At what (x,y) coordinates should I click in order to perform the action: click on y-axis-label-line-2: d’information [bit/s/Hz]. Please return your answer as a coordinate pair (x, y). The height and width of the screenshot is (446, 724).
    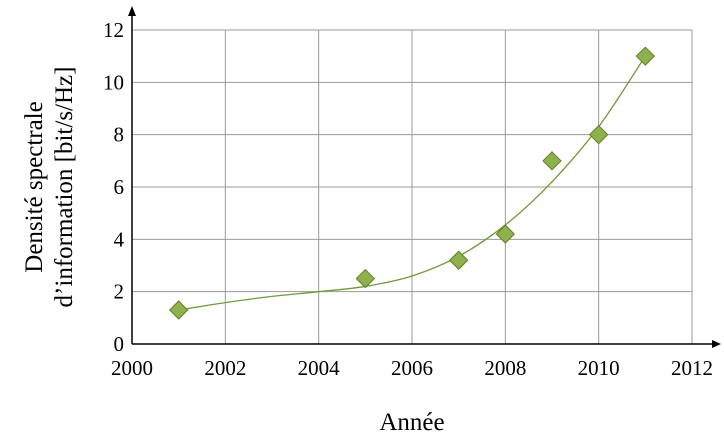
    Looking at the image, I should click on (64, 187).